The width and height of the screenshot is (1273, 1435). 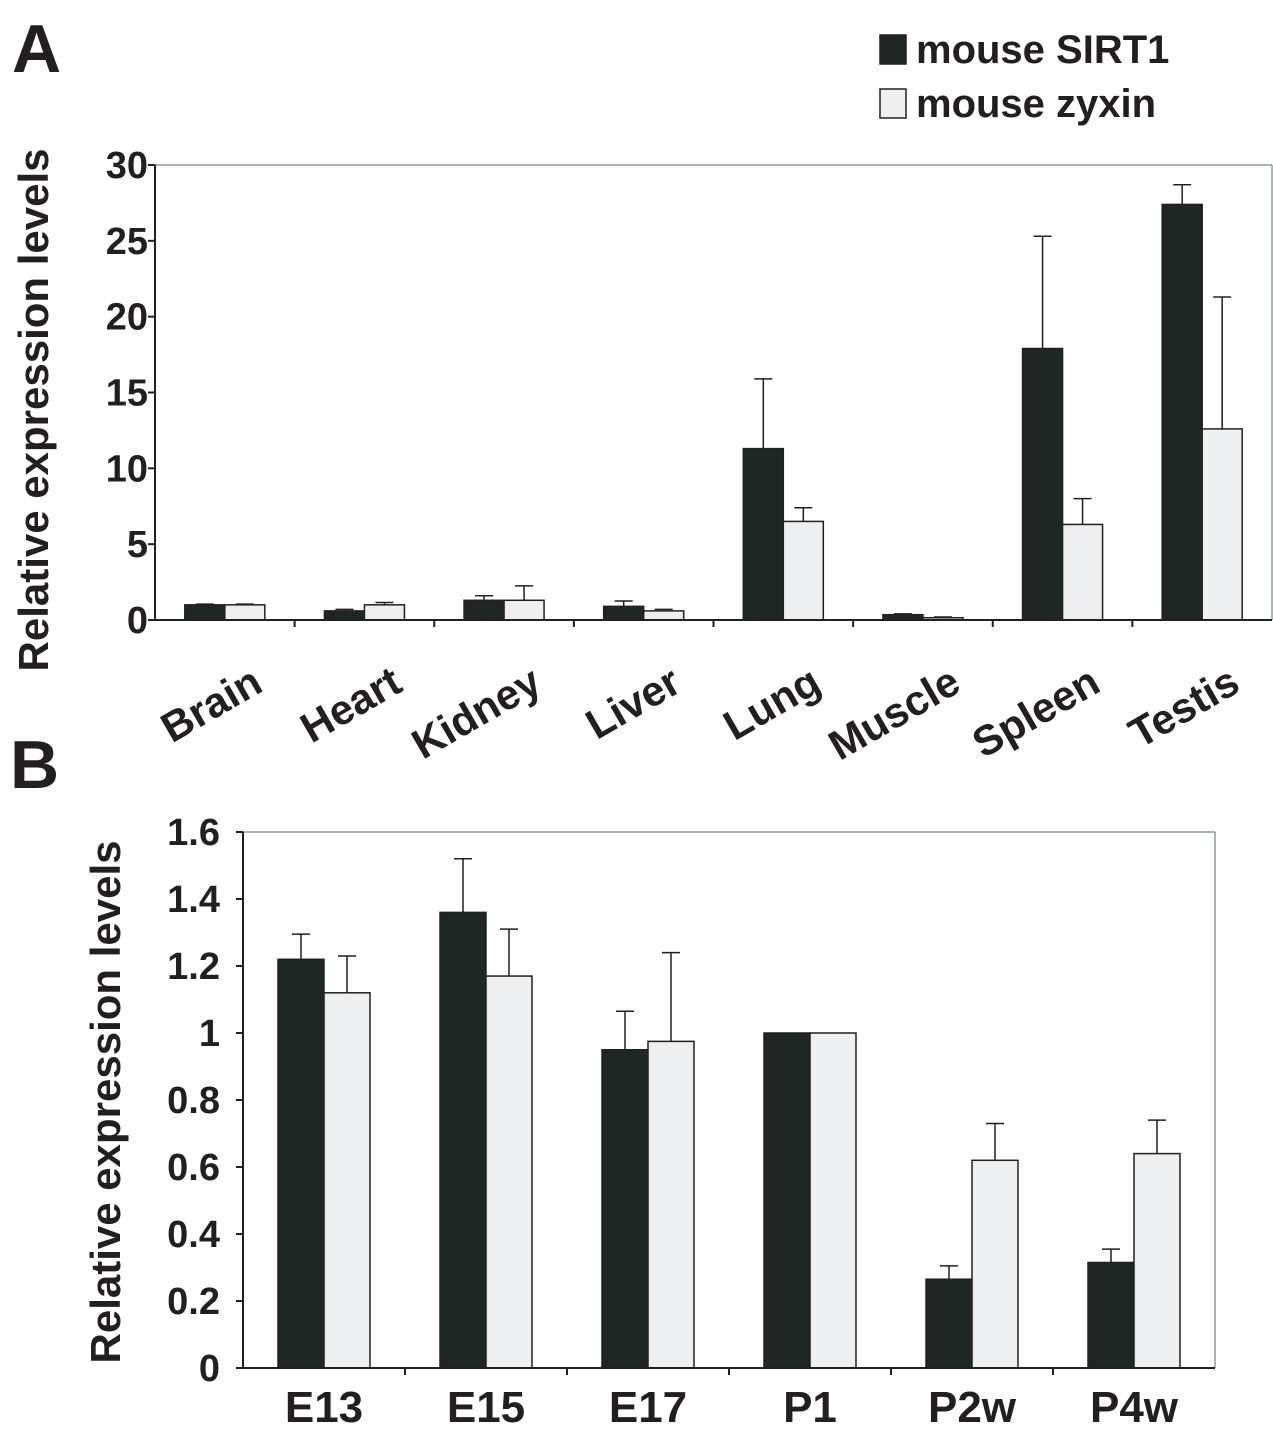 What do you see at coordinates (209, 1369) in the screenshot?
I see `panel-b-y-tick-label: 0` at bounding box center [209, 1369].